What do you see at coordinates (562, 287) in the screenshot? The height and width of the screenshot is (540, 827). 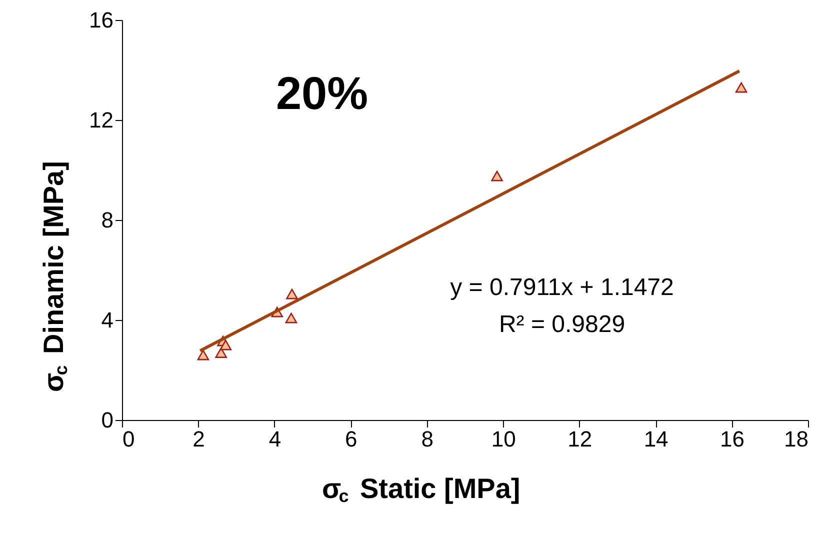 I see `annotation: y = 0.7911x + 1.1472` at bounding box center [562, 287].